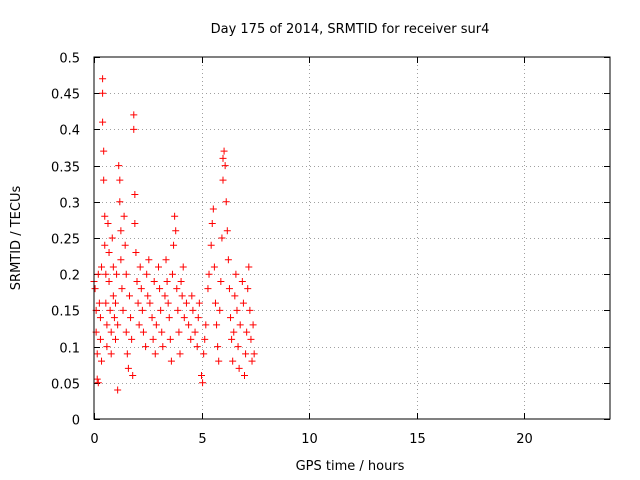 This screenshot has width=640, height=480. What do you see at coordinates (69, 59) in the screenshot?
I see `y-tick-label: 0.5` at bounding box center [69, 59].